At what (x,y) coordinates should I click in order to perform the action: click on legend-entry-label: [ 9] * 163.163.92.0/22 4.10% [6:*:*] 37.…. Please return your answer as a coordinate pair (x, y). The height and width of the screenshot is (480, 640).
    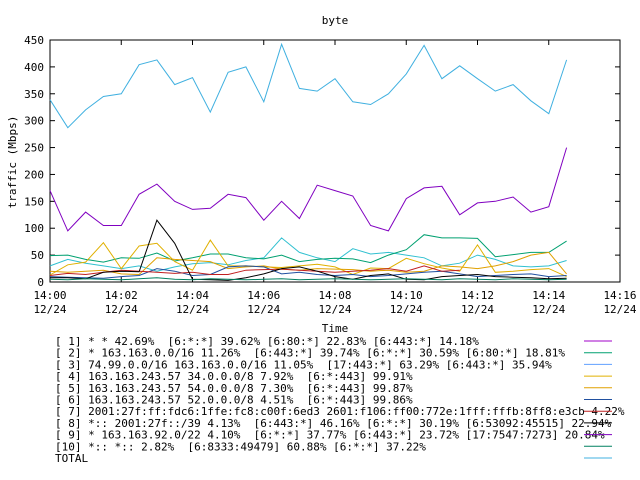
    Looking at the image, I should click on (330, 435).